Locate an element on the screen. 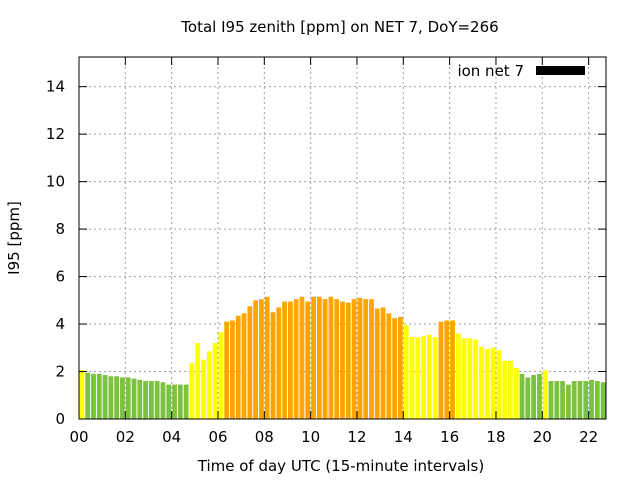  x-tick-label: 10 is located at coordinates (310, 437).